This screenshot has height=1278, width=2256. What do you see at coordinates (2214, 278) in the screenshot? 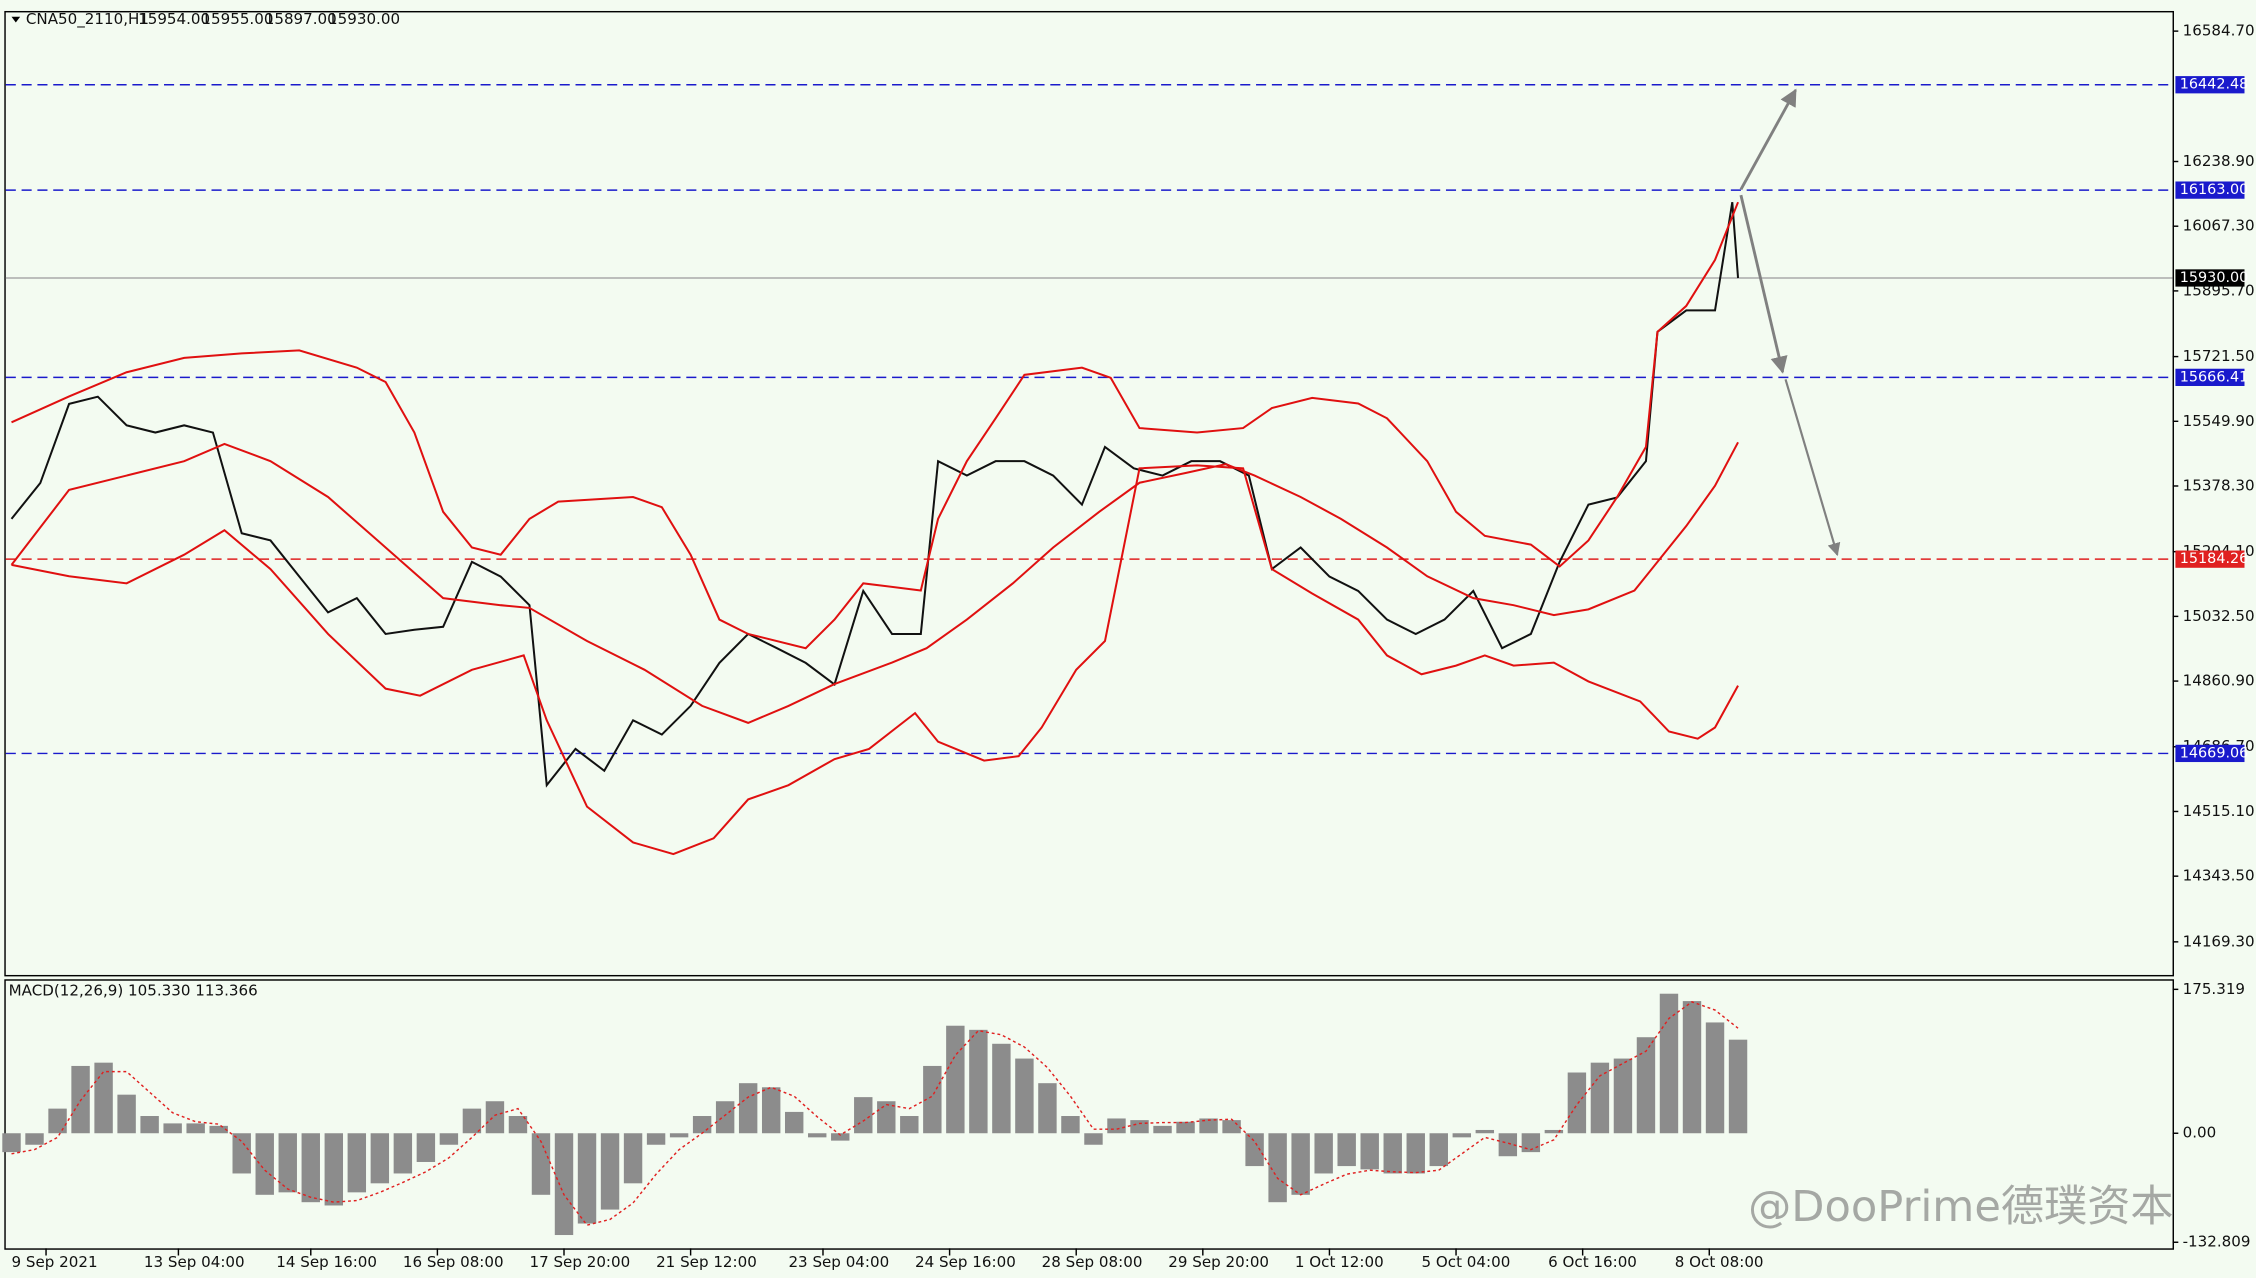
I see `level-label: 15930.00` at bounding box center [2214, 278].